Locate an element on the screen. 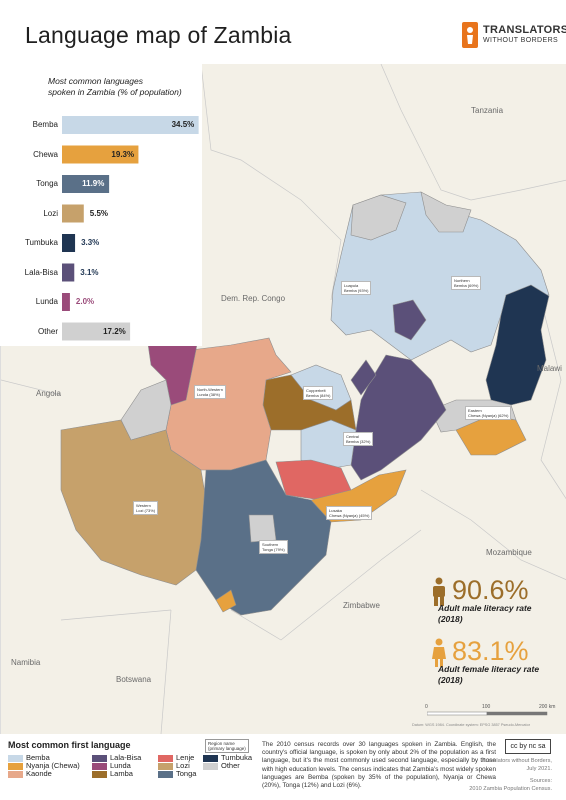 The height and width of the screenshot is (800, 566). label-mozambique: Mozambique is located at coordinates (509, 552).